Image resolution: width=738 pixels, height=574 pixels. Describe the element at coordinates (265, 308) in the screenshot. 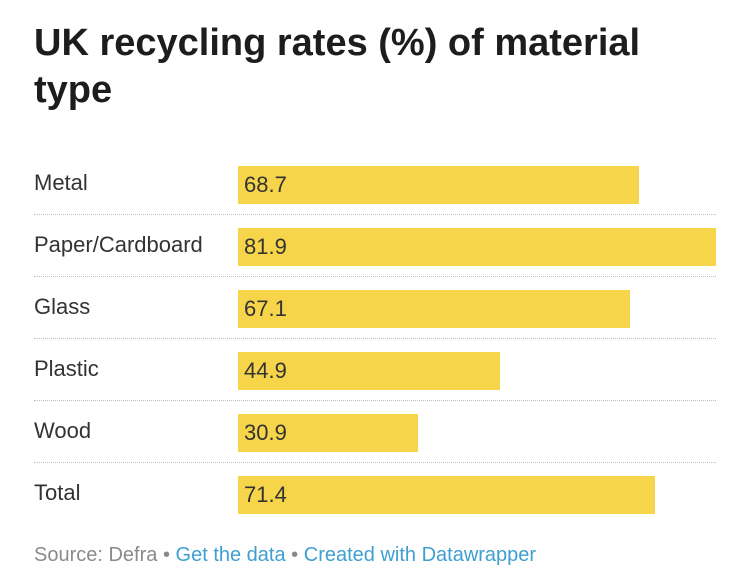

I see `bar-value-label: 67.1` at that location.